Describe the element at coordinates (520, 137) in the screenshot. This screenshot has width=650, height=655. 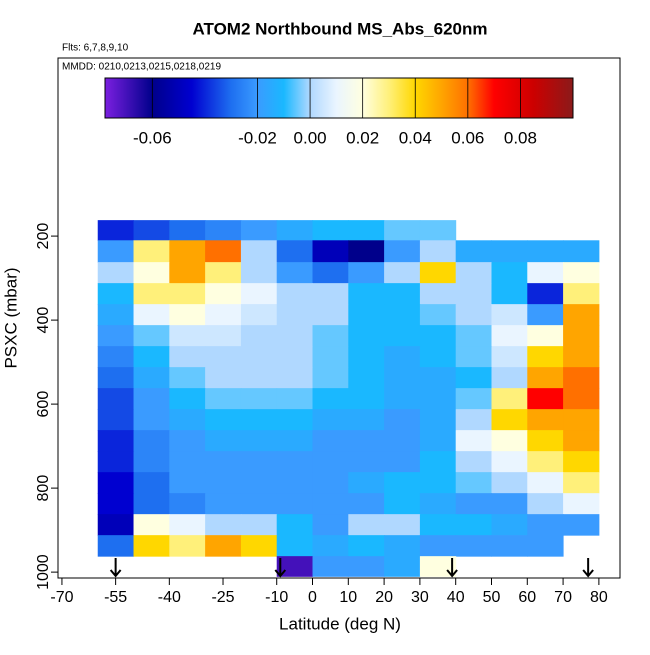
I see `colorbar-tick-label: 0.08` at that location.